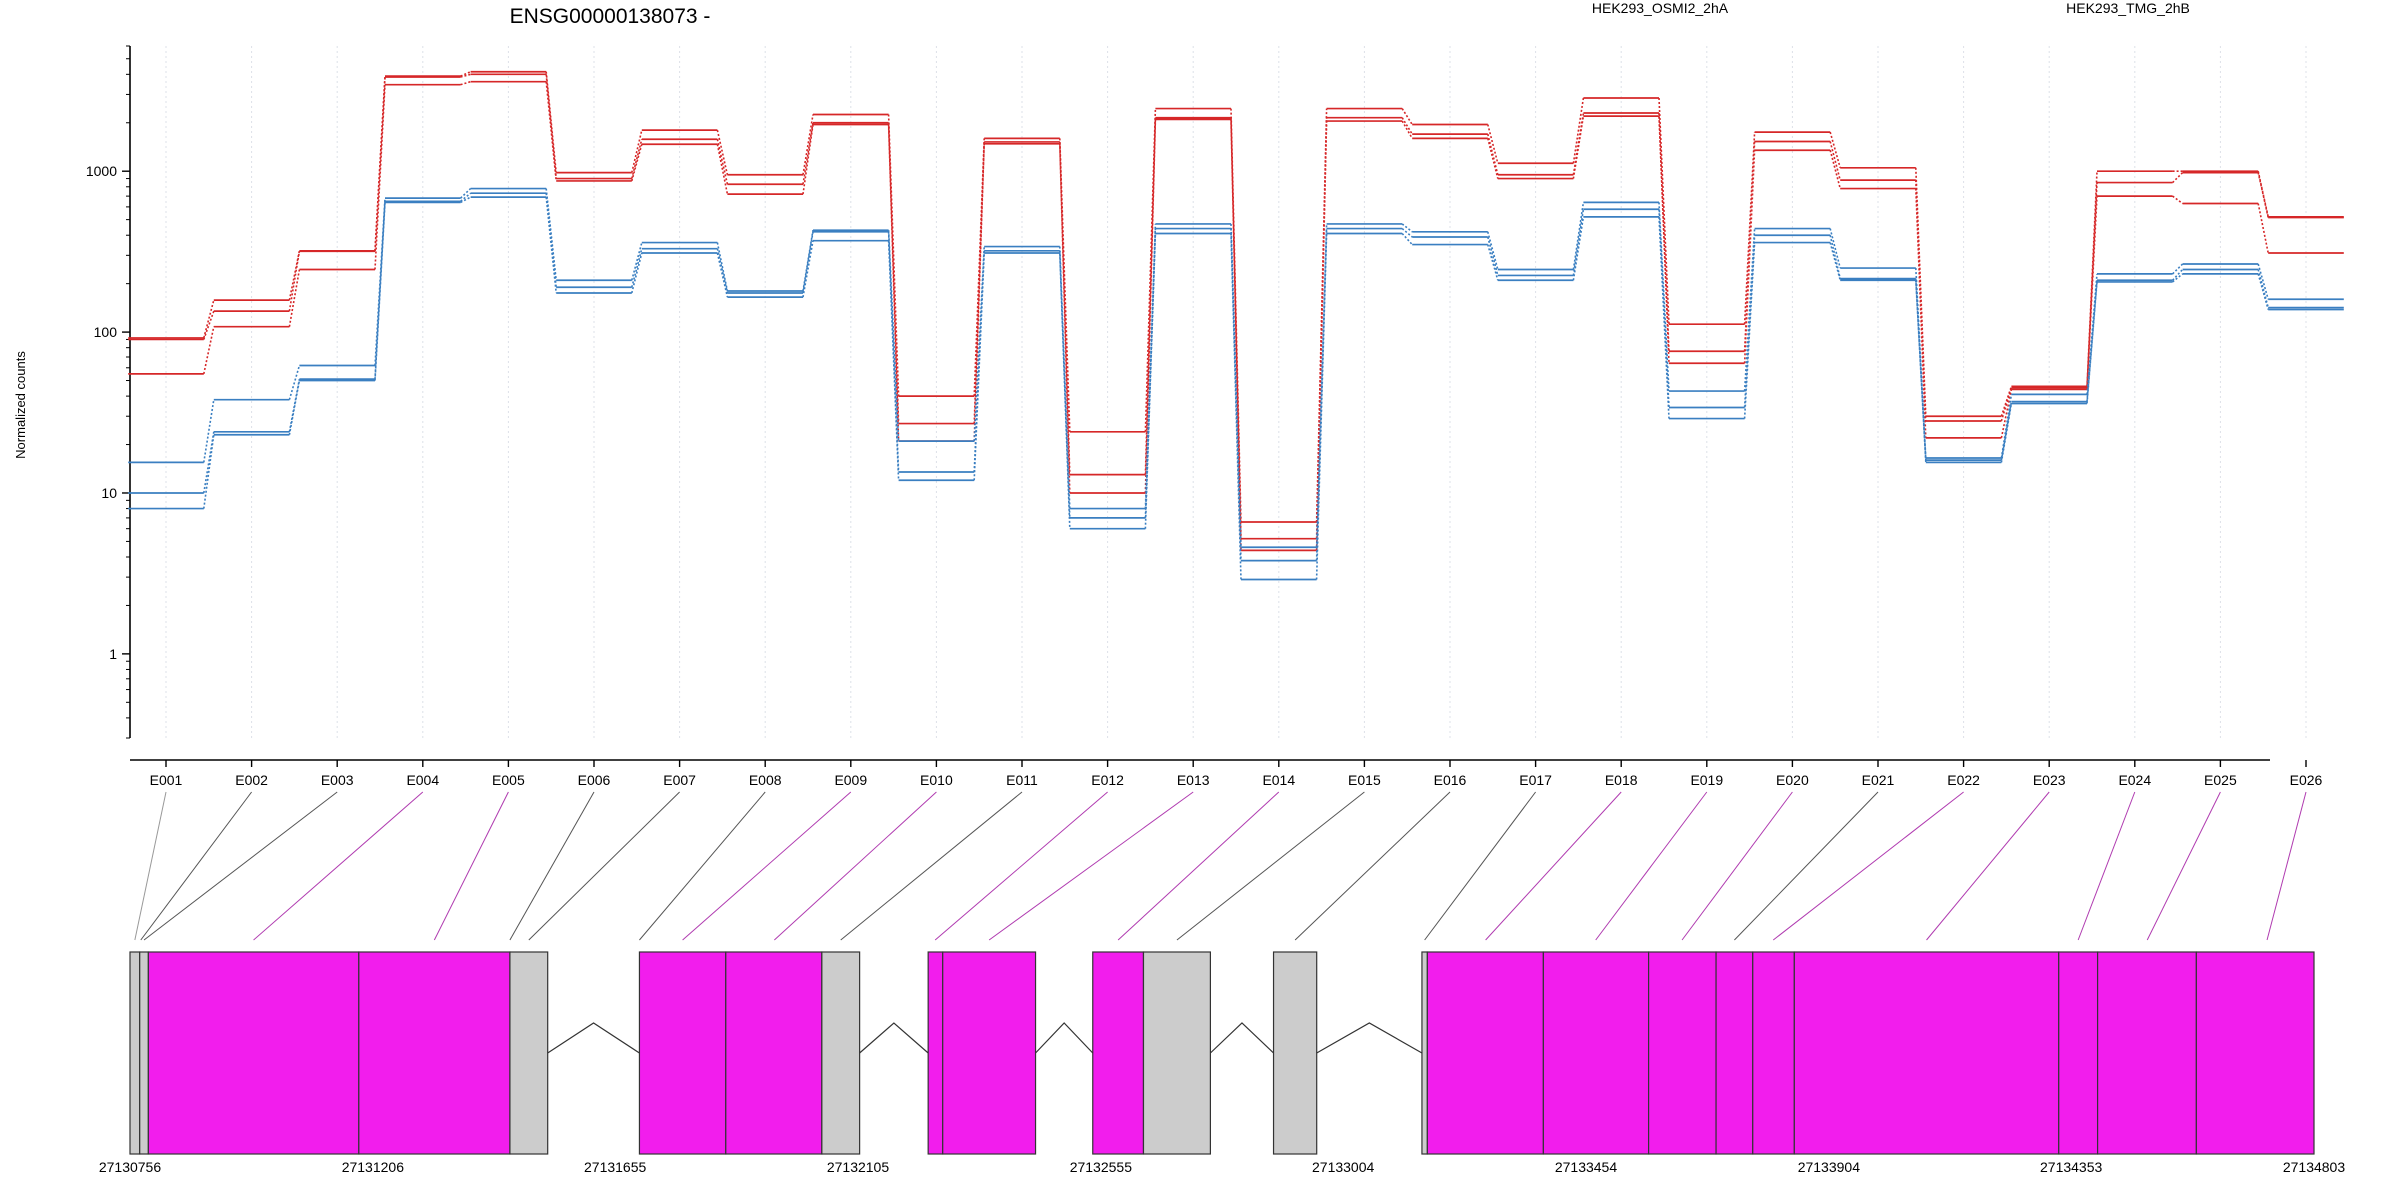  I want to click on x-tick-label: E005, so click(508, 780).